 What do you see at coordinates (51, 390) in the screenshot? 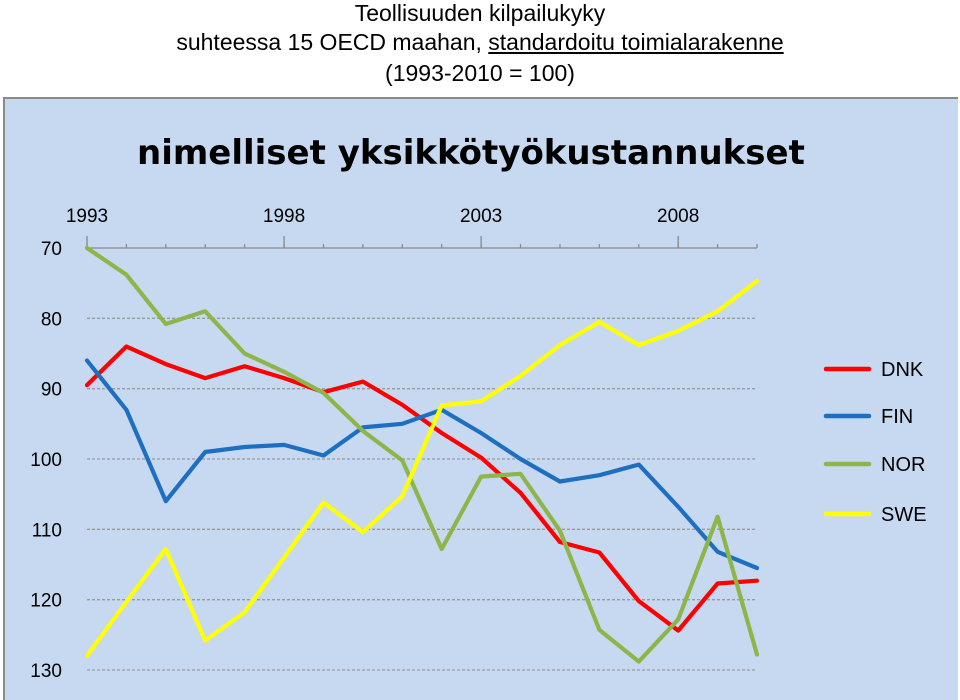
I see `y-tick-label: 90` at bounding box center [51, 390].